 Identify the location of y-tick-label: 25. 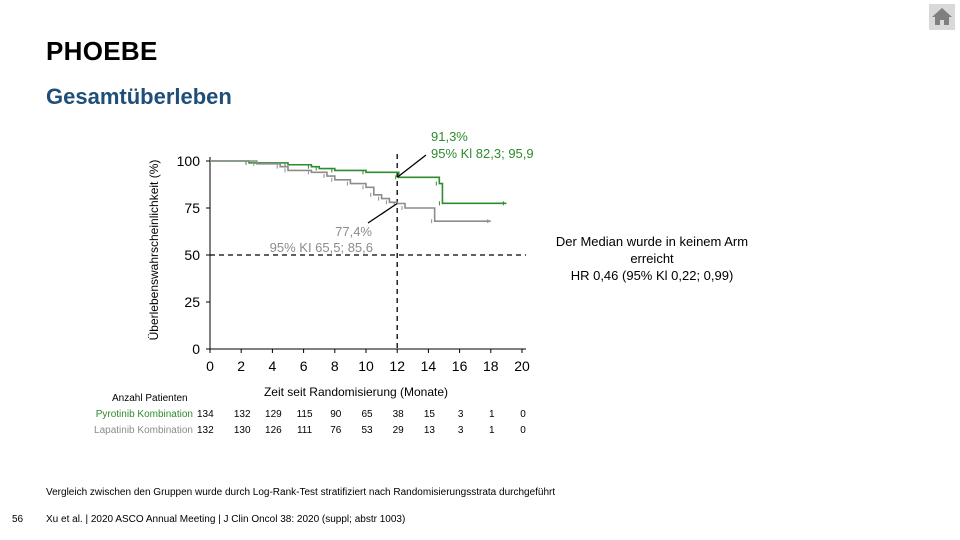
(192, 302).